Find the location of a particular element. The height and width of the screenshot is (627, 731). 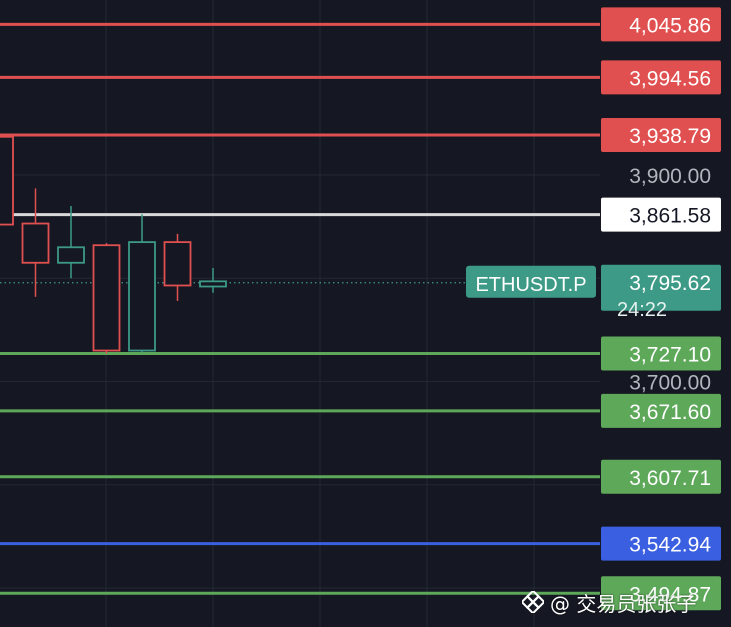

price-tag-support-text: 3,607.71 is located at coordinates (670, 478).